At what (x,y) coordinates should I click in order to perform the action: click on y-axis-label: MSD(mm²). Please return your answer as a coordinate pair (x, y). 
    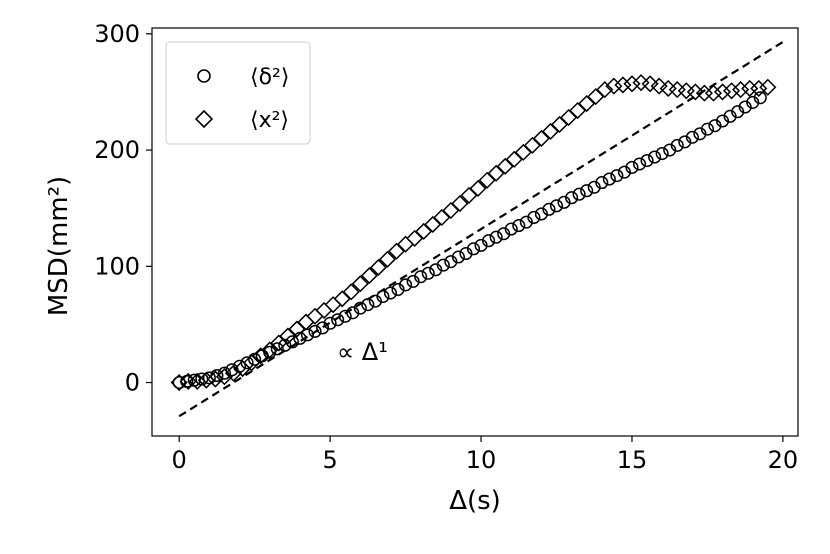
    Looking at the image, I should click on (59, 246).